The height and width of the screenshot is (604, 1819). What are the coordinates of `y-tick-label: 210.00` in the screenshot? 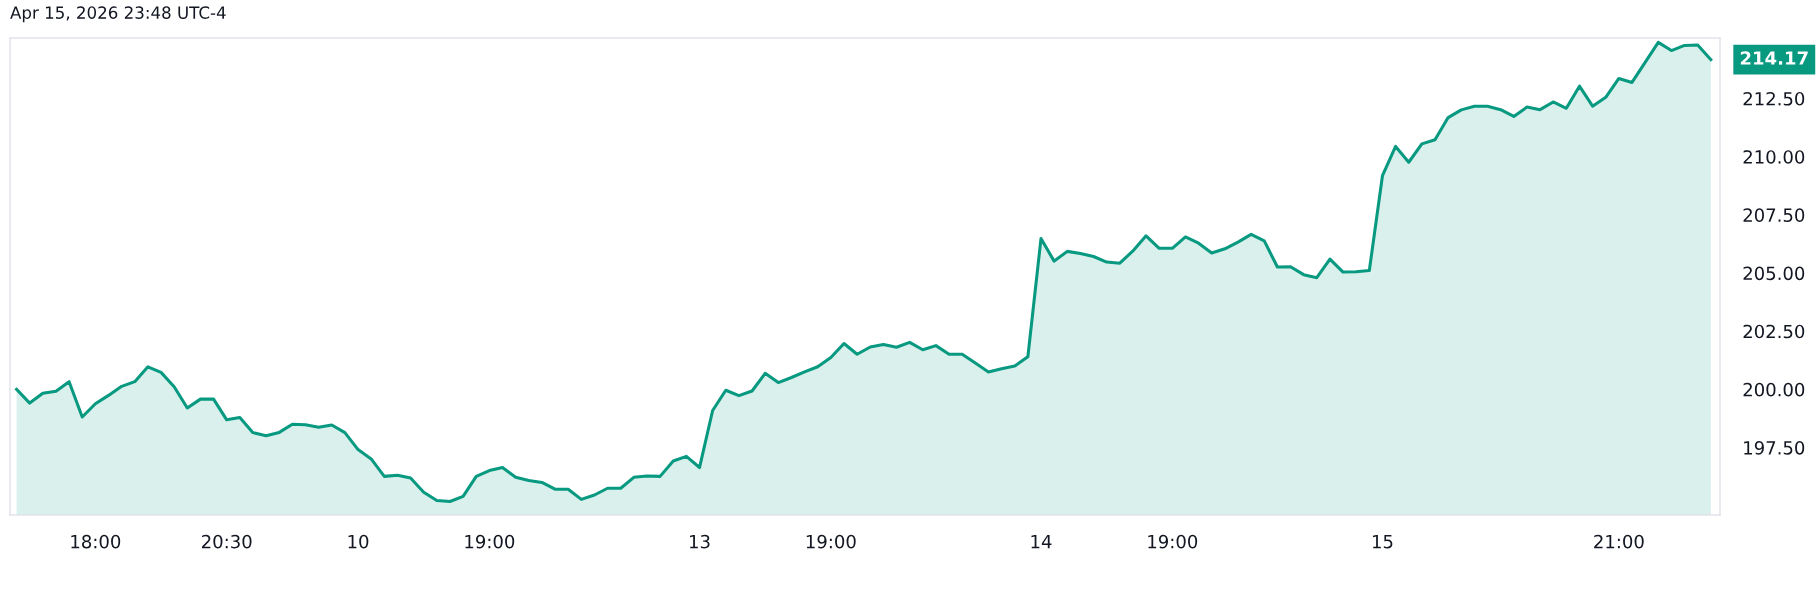 It's located at (1774, 157).